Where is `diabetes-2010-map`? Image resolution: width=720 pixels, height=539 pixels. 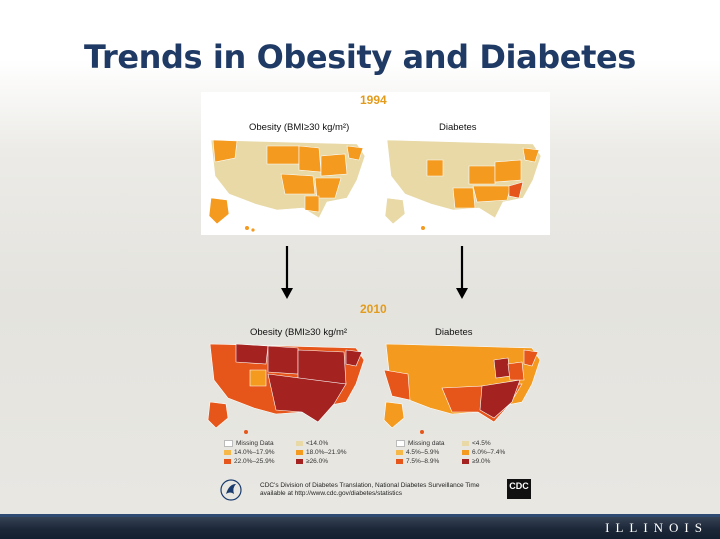 diabetes-2010-map is located at coordinates (462, 388).